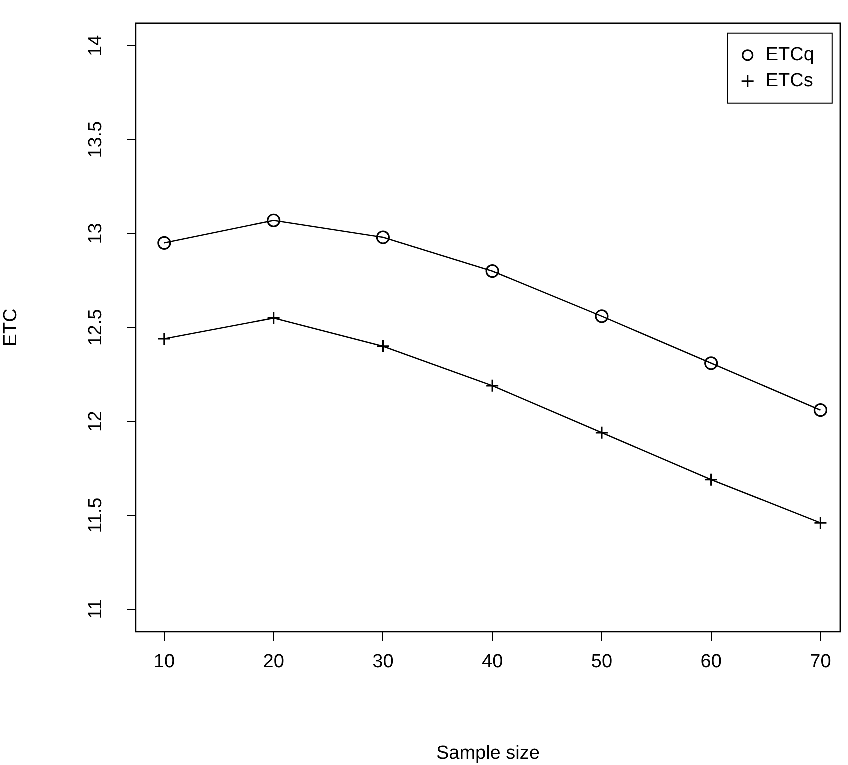  I want to click on x-tick-label: 70, so click(821, 662).